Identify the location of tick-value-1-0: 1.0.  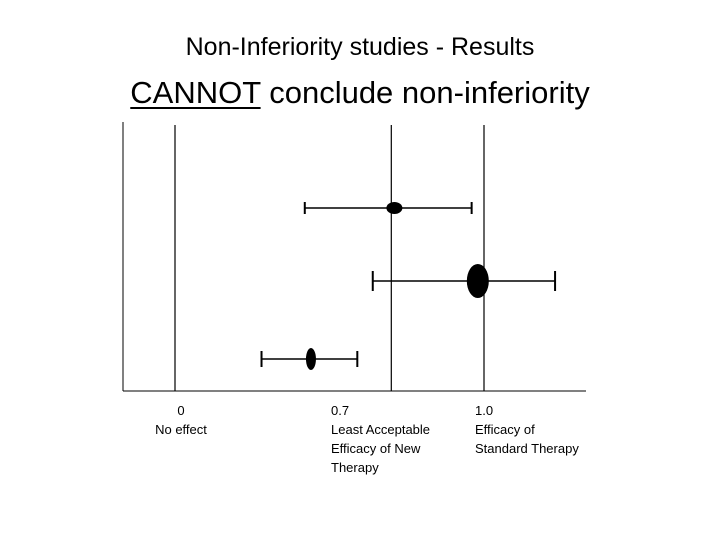
(484, 410).